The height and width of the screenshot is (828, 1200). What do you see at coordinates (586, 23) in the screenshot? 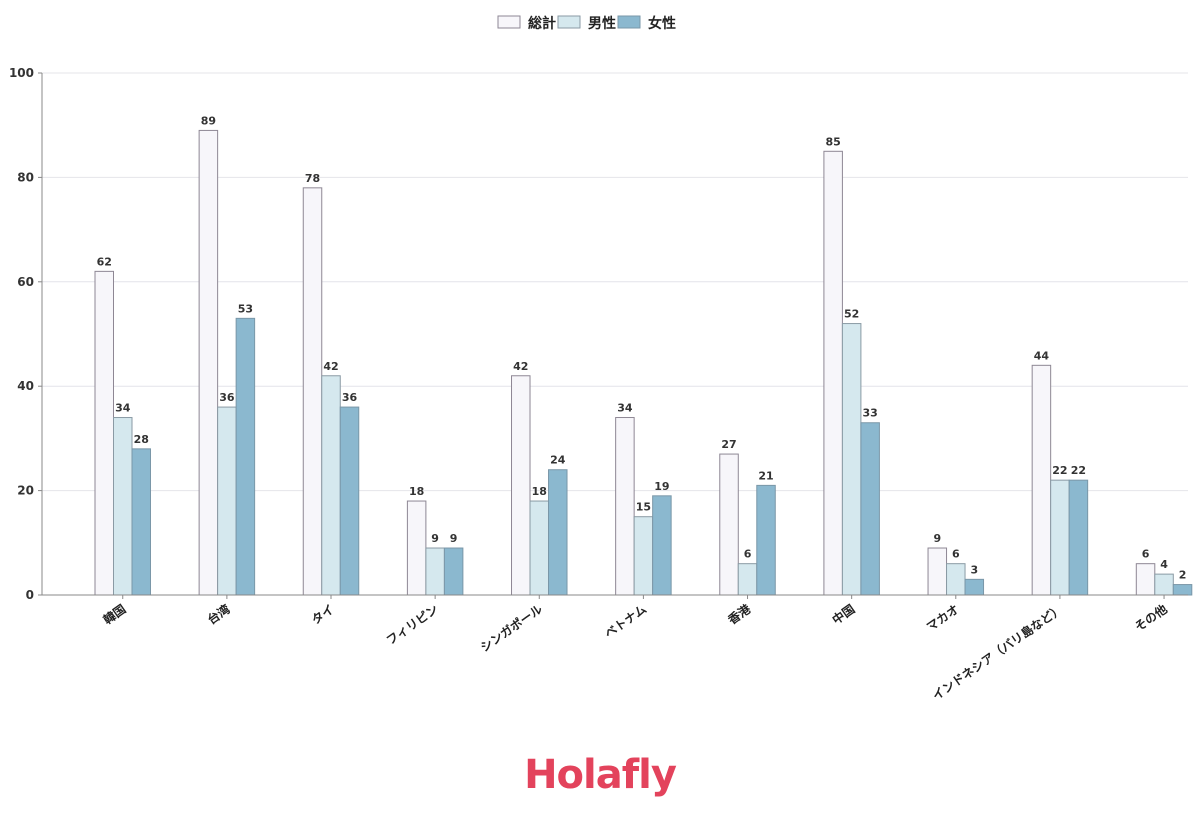
I see `legend: 総計 男性 女性` at bounding box center [586, 23].